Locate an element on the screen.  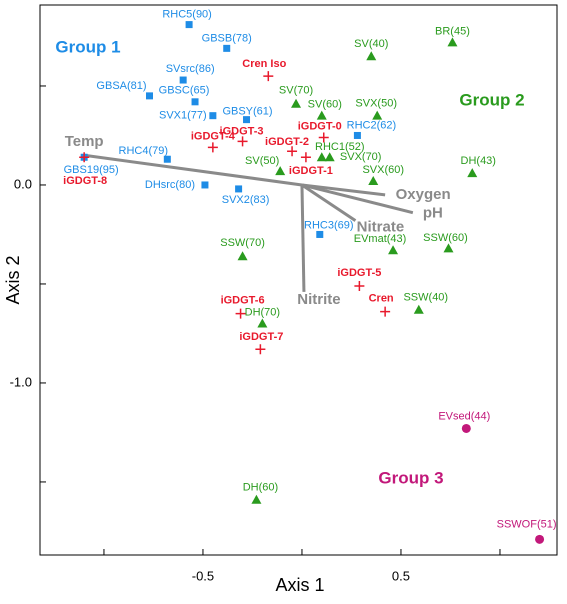
group-label: Group 3 is located at coordinates (410, 477).